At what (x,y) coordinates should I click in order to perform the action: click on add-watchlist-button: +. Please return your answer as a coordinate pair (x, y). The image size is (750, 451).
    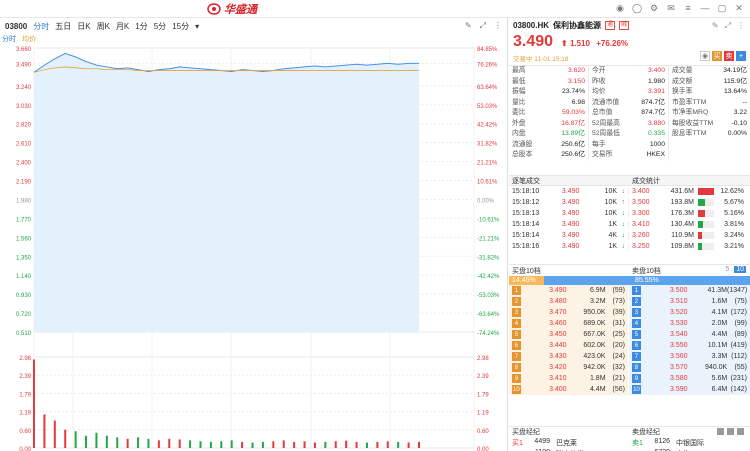
    Looking at the image, I should click on (741, 56).